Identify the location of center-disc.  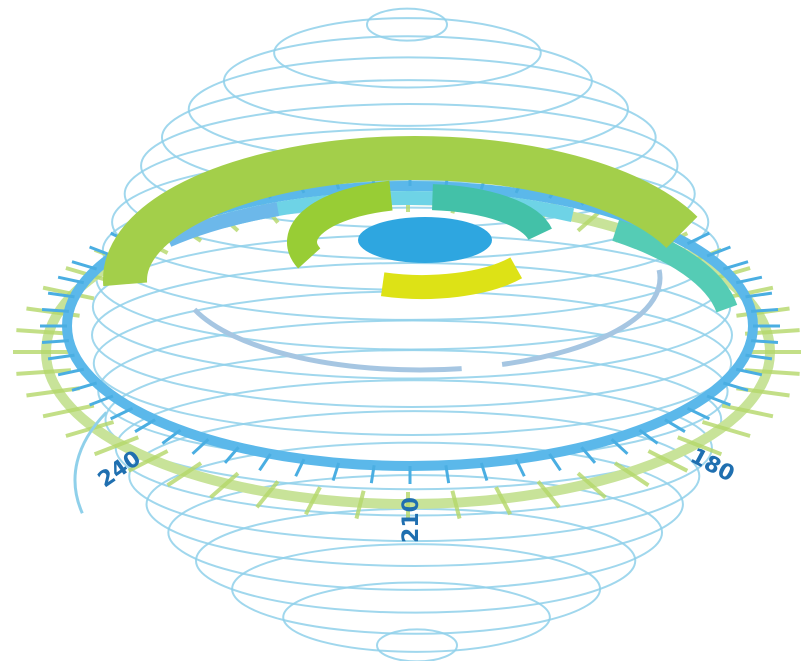
(425, 240).